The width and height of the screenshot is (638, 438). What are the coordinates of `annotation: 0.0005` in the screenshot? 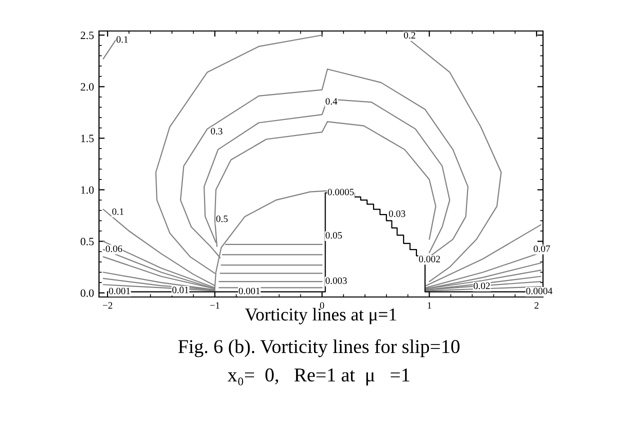 It's located at (341, 192).